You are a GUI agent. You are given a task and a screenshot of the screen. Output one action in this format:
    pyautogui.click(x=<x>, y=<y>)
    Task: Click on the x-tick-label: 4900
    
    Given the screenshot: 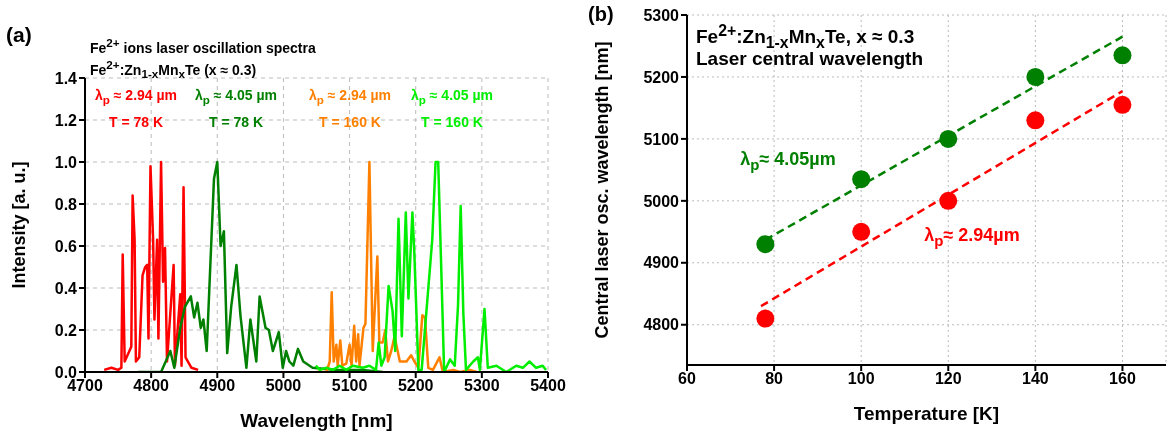 What is the action you would take?
    pyautogui.click(x=217, y=386)
    